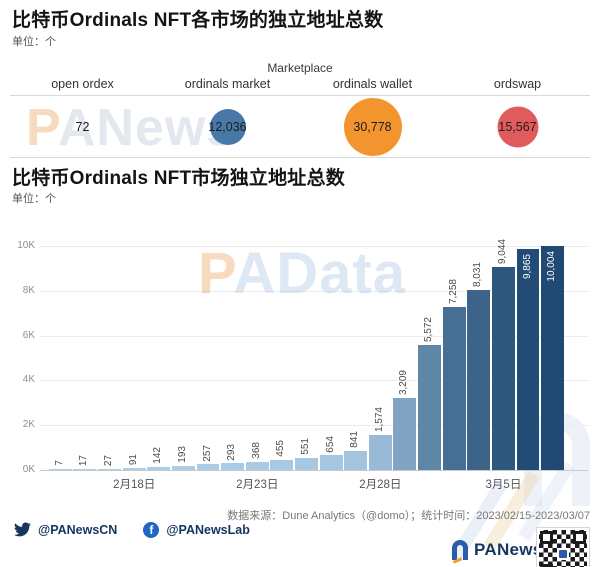 Image resolution: width=600 pixels, height=567 pixels. What do you see at coordinates (78, 529) in the screenshot?
I see `twitter-handle-link: @PANewsCN` at bounding box center [78, 529].